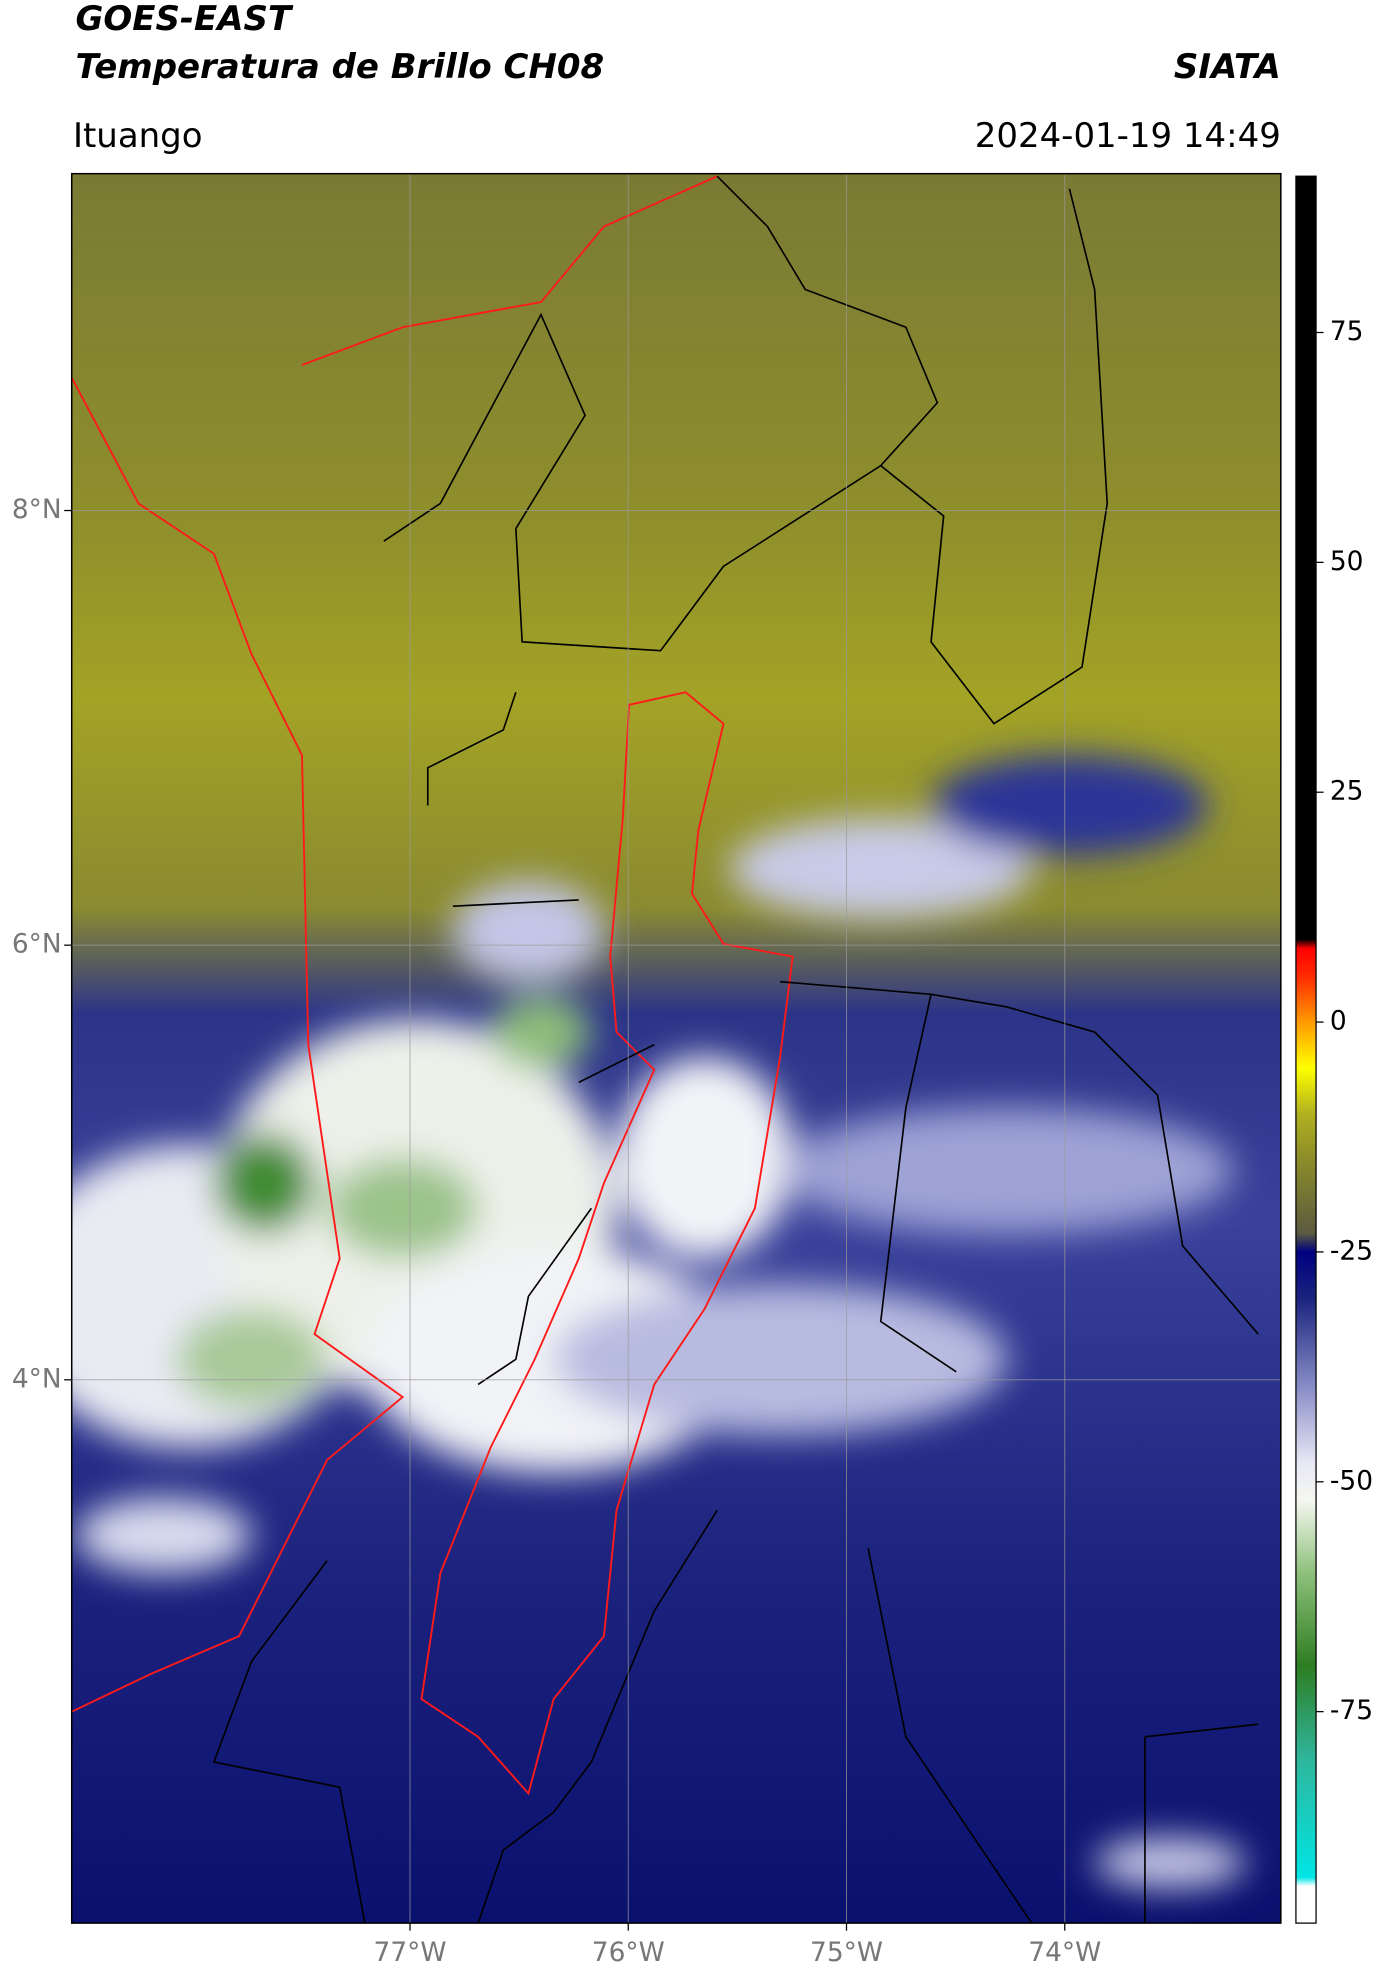 The width and height of the screenshot is (1384, 1981). I want to click on colorbar-tick-label: -75, so click(1351, 1710).